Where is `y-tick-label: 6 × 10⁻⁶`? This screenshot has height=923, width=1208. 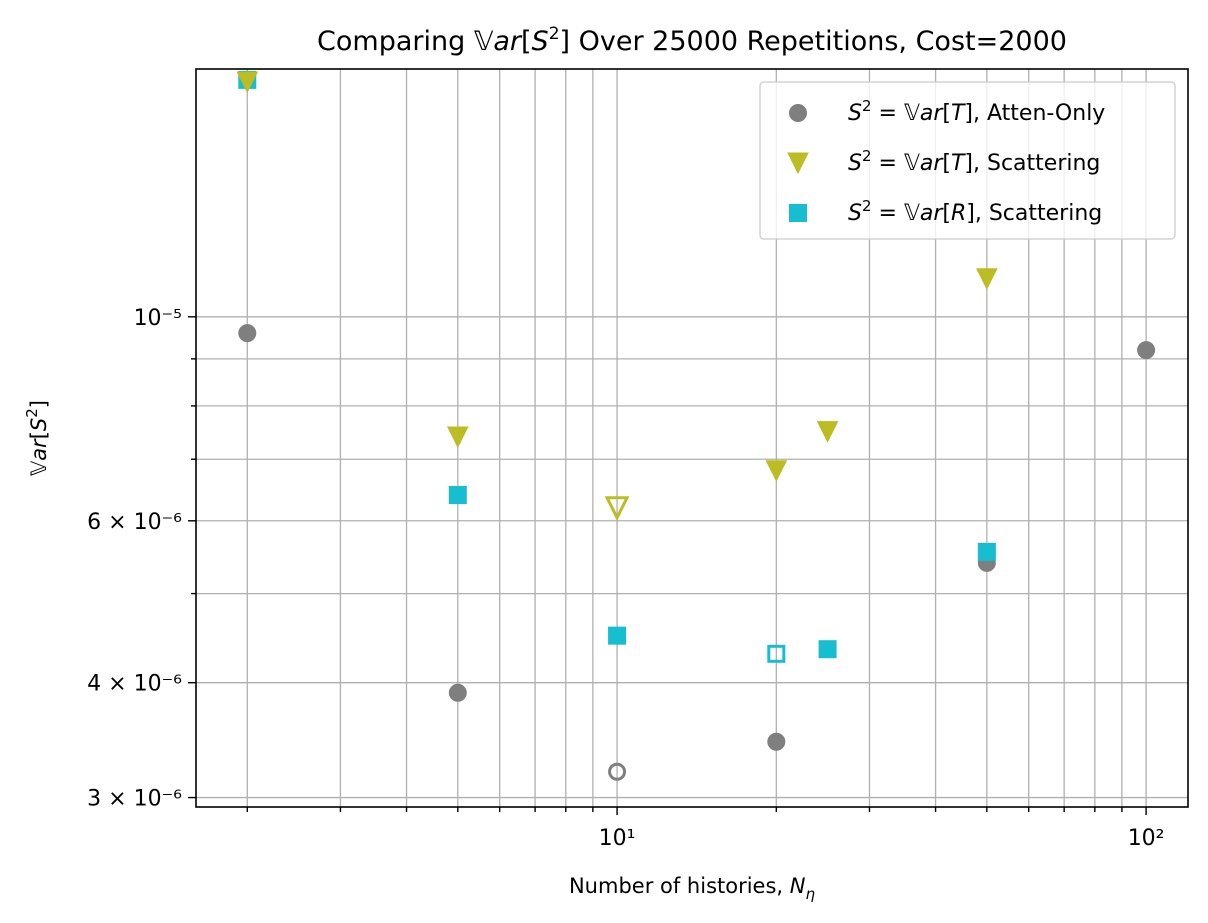
y-tick-label: 6 × 10⁻⁶ is located at coordinates (134, 522).